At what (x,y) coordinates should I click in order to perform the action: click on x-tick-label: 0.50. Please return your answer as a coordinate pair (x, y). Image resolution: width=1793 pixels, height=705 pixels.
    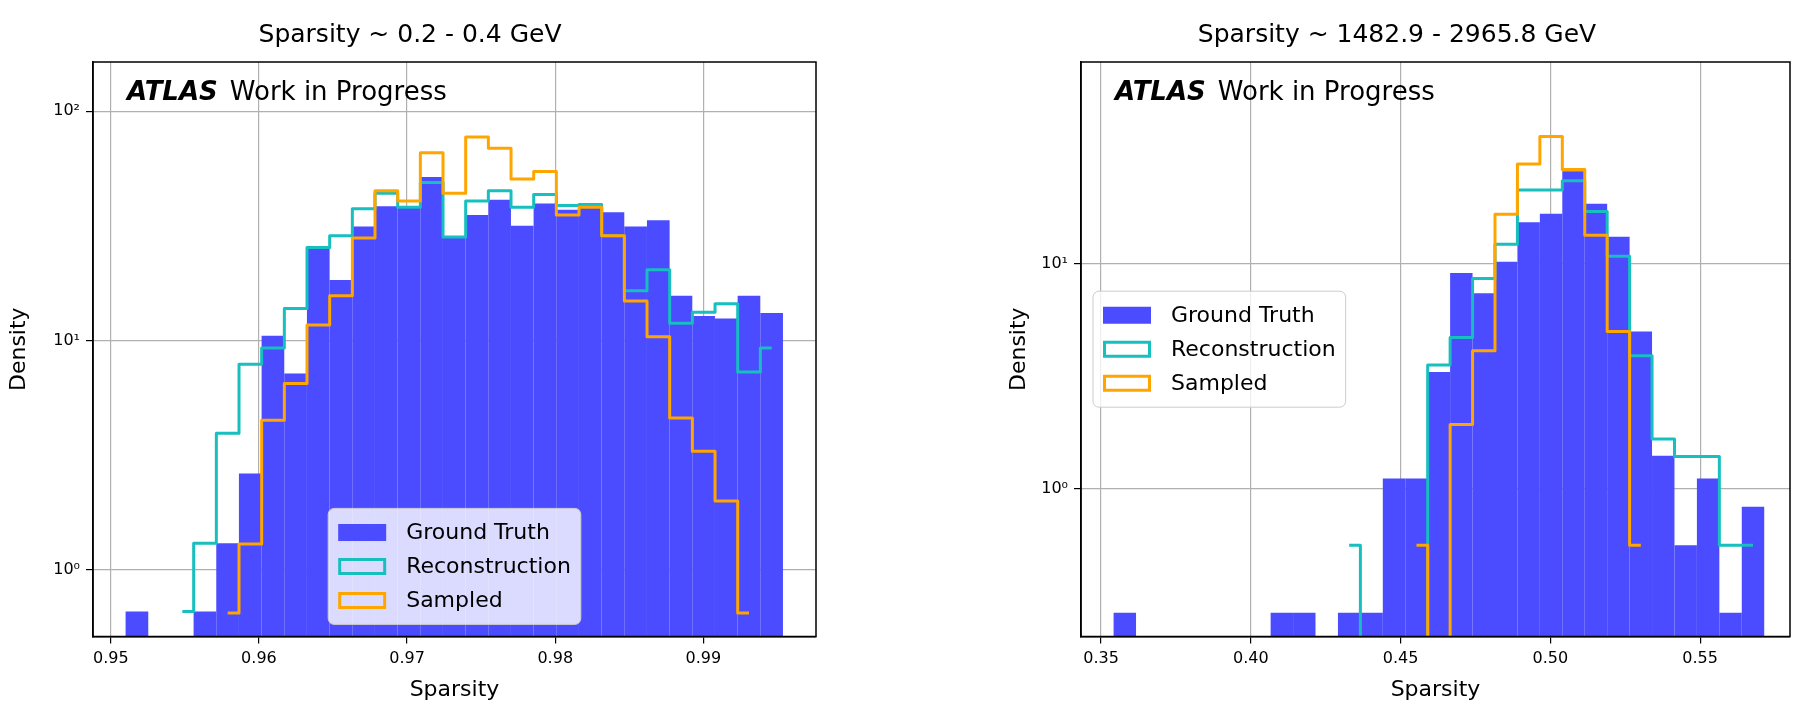
    Looking at the image, I should click on (1550, 658).